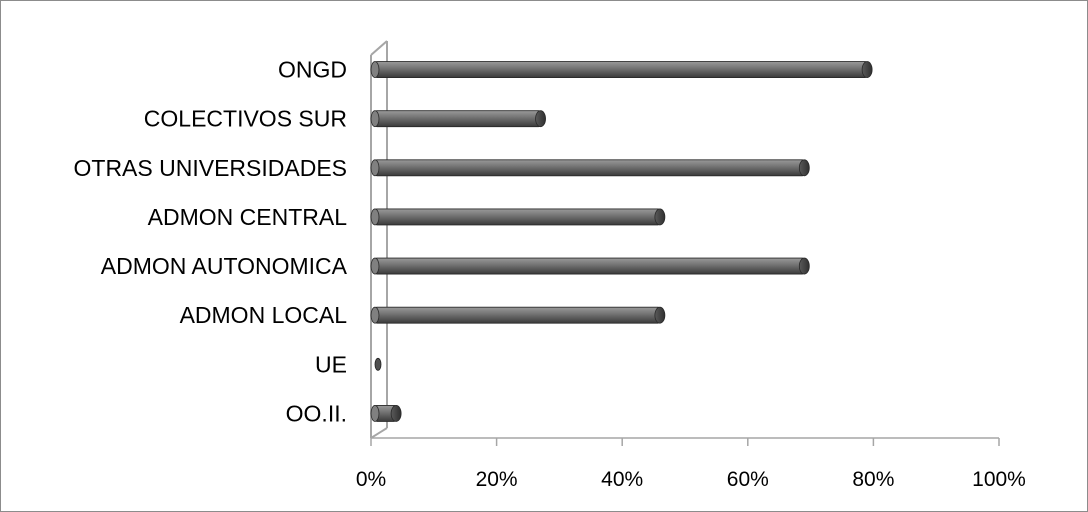 This screenshot has height=512, width=1088. Describe the element at coordinates (379, 433) in the screenshot. I see `y-axis-bottom-edge` at that location.